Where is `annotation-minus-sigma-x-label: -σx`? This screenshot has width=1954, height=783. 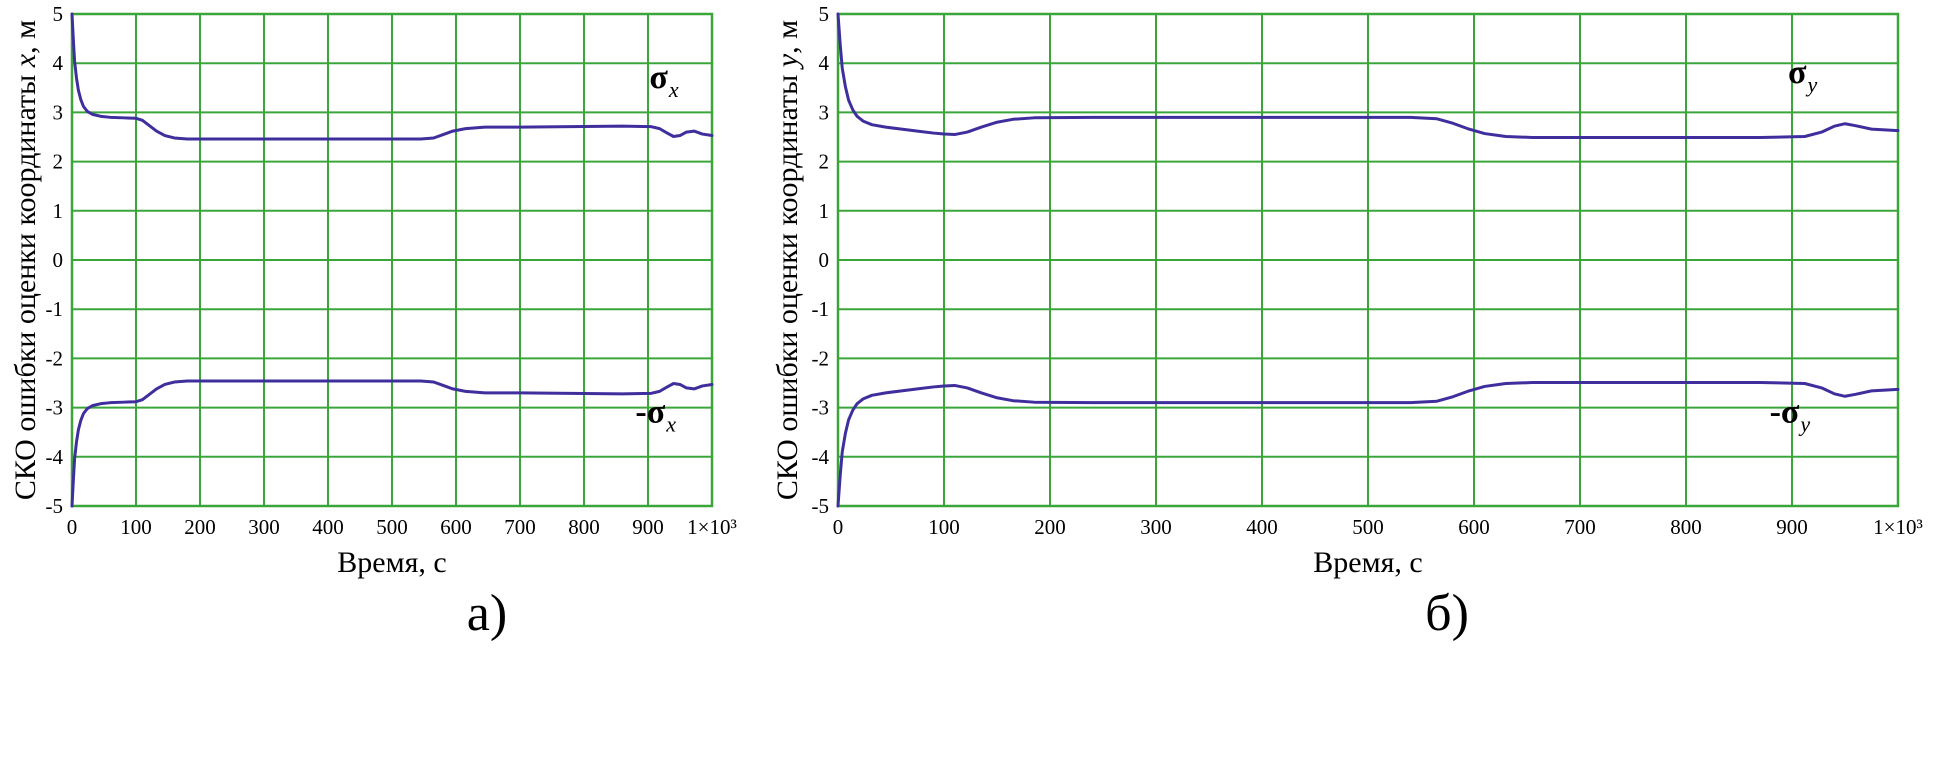
annotation-minus-sigma-x-label: -σx is located at coordinates (655, 414).